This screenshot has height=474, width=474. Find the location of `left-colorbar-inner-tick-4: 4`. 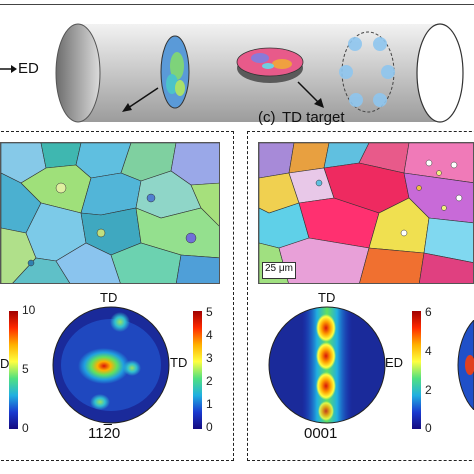

left-colorbar-inner-tick-4: 4 is located at coordinates (209, 335).